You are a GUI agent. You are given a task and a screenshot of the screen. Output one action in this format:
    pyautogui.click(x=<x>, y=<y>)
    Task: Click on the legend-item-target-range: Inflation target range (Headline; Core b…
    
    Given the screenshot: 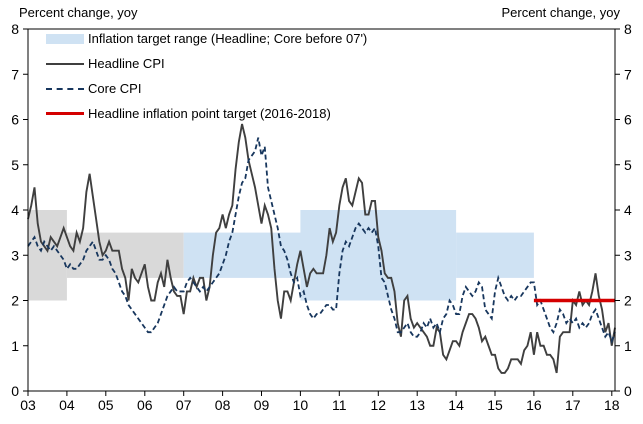 What is the action you would take?
    pyautogui.click(x=206, y=38)
    